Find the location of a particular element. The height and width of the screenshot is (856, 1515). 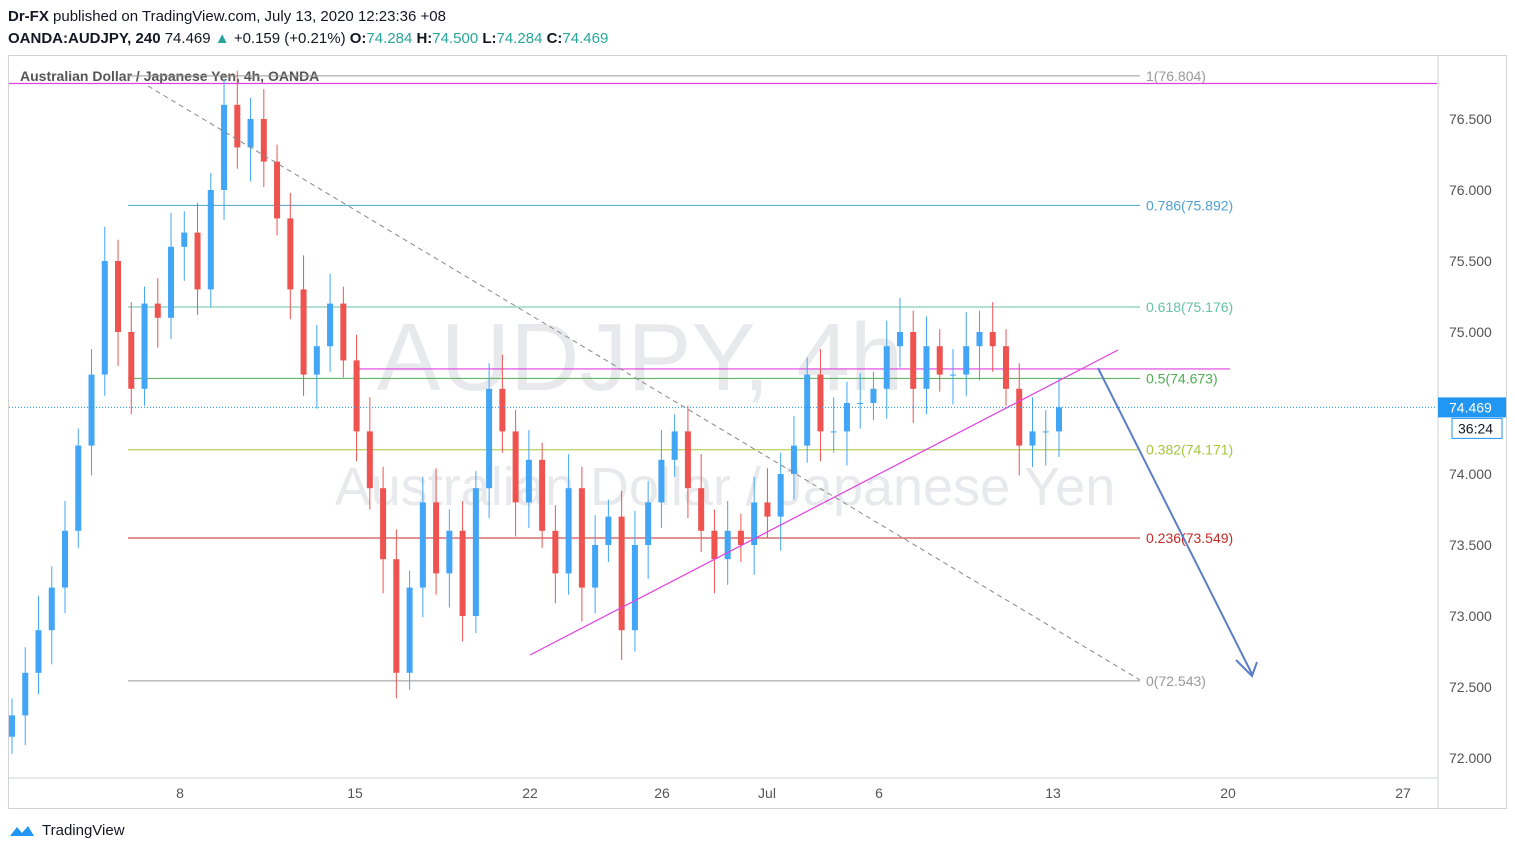

time-tick-label: 20 is located at coordinates (1228, 793).